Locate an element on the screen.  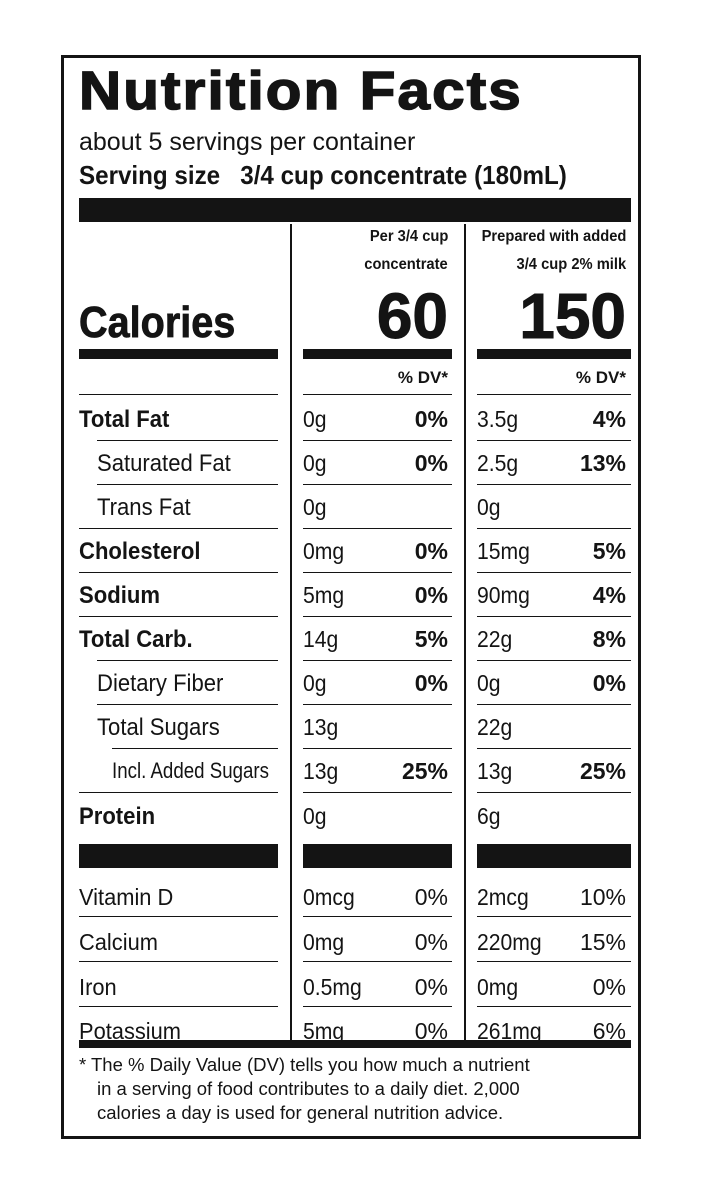
column-1-amount: 5mg is located at coordinates (324, 1031).